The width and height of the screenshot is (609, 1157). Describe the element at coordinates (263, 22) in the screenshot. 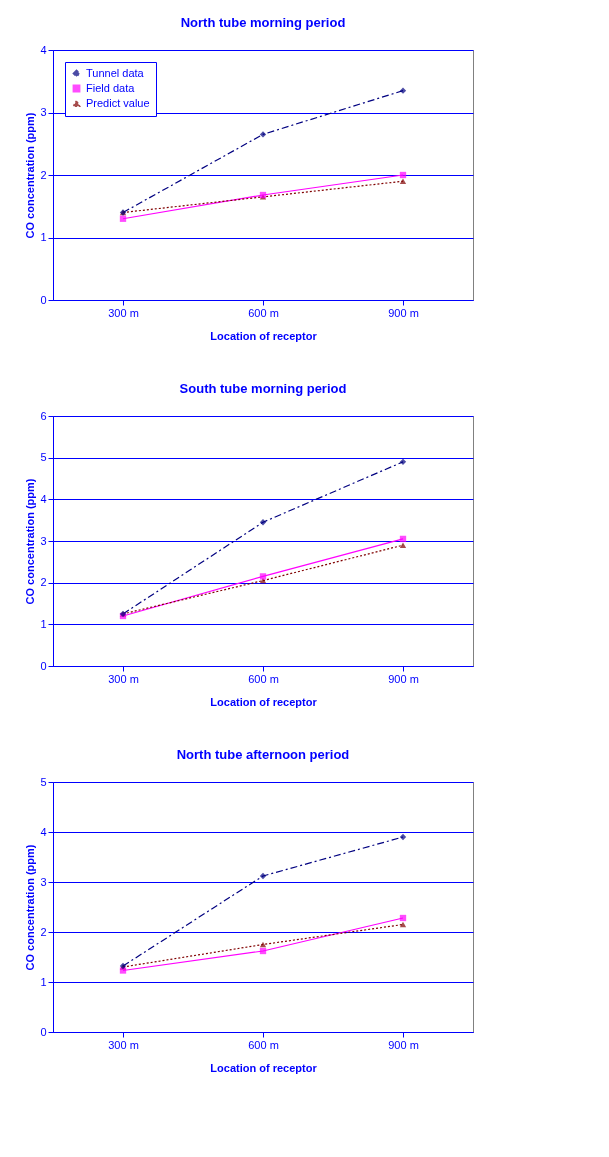

I see `chart-title: North tube morning period` at that location.